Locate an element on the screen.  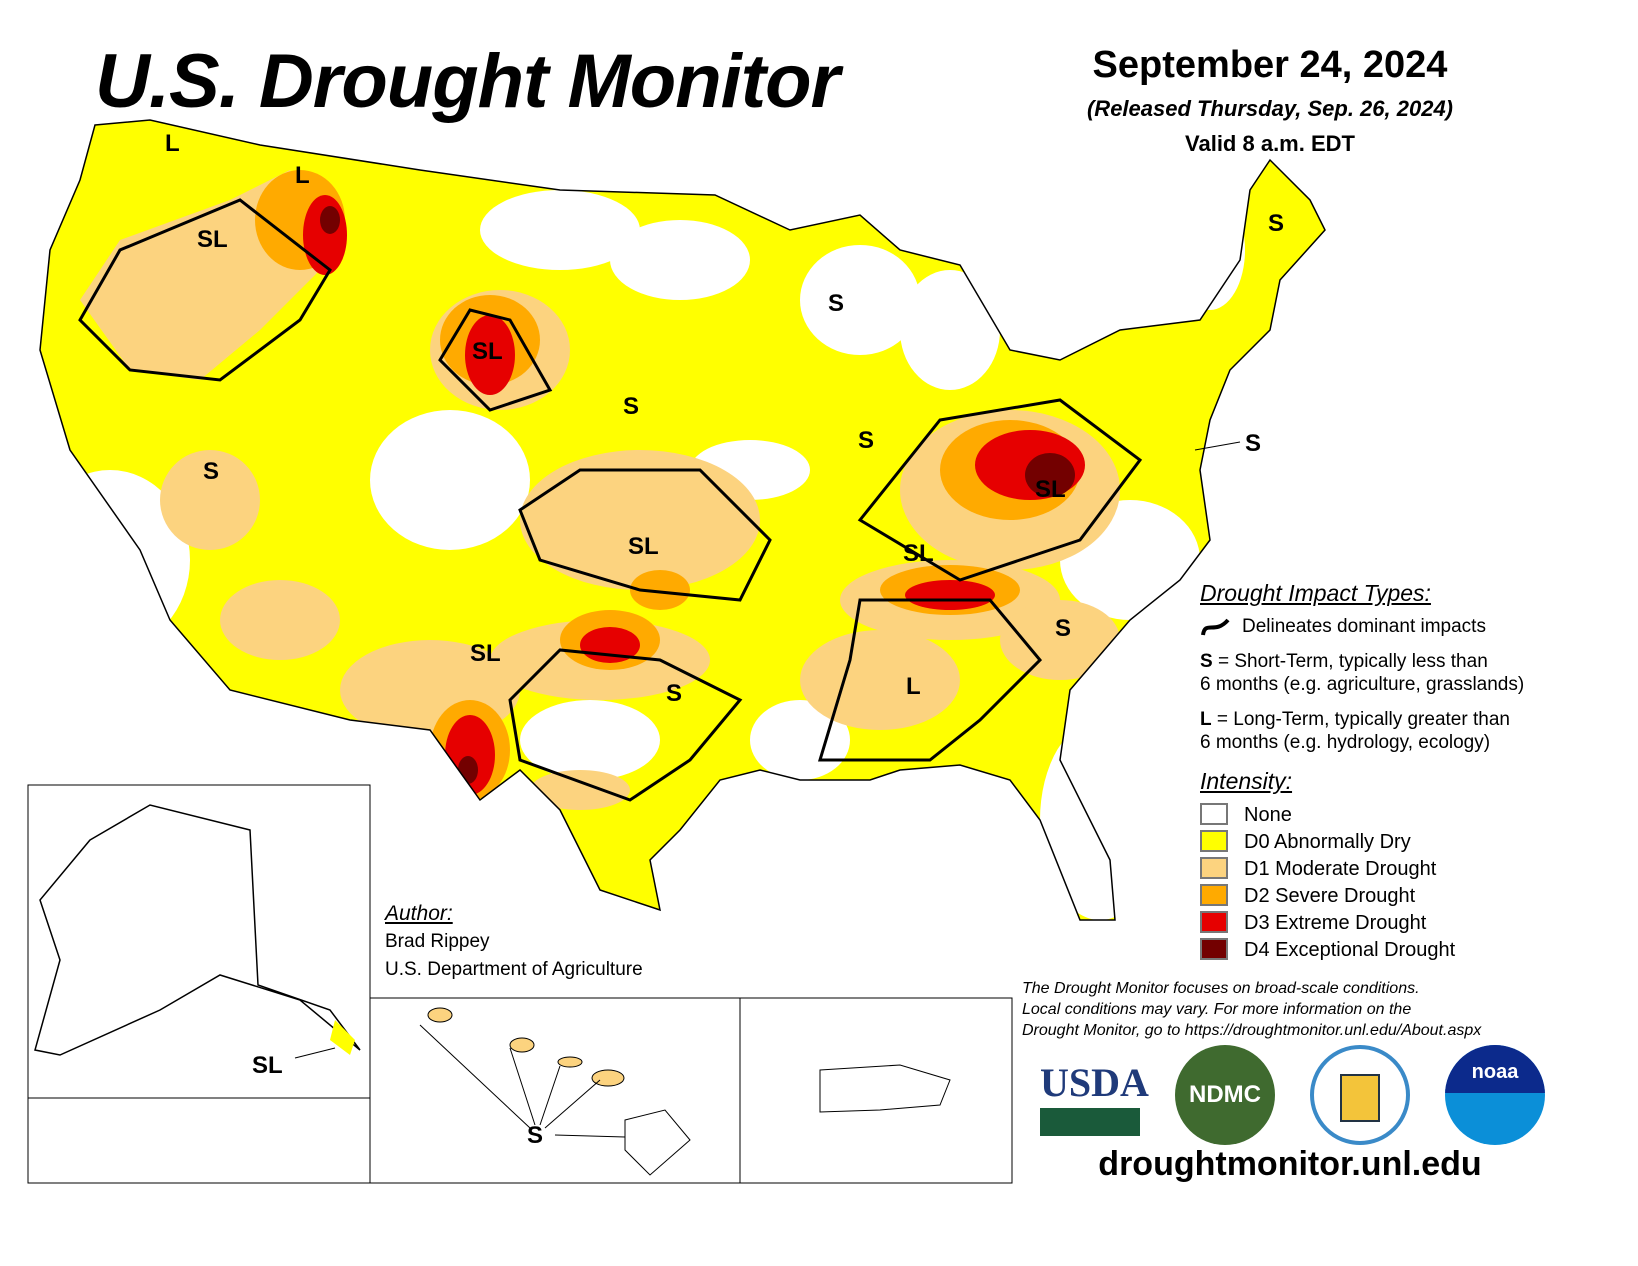
map-date: September 24, 2024 is located at coordinates (1270, 65).